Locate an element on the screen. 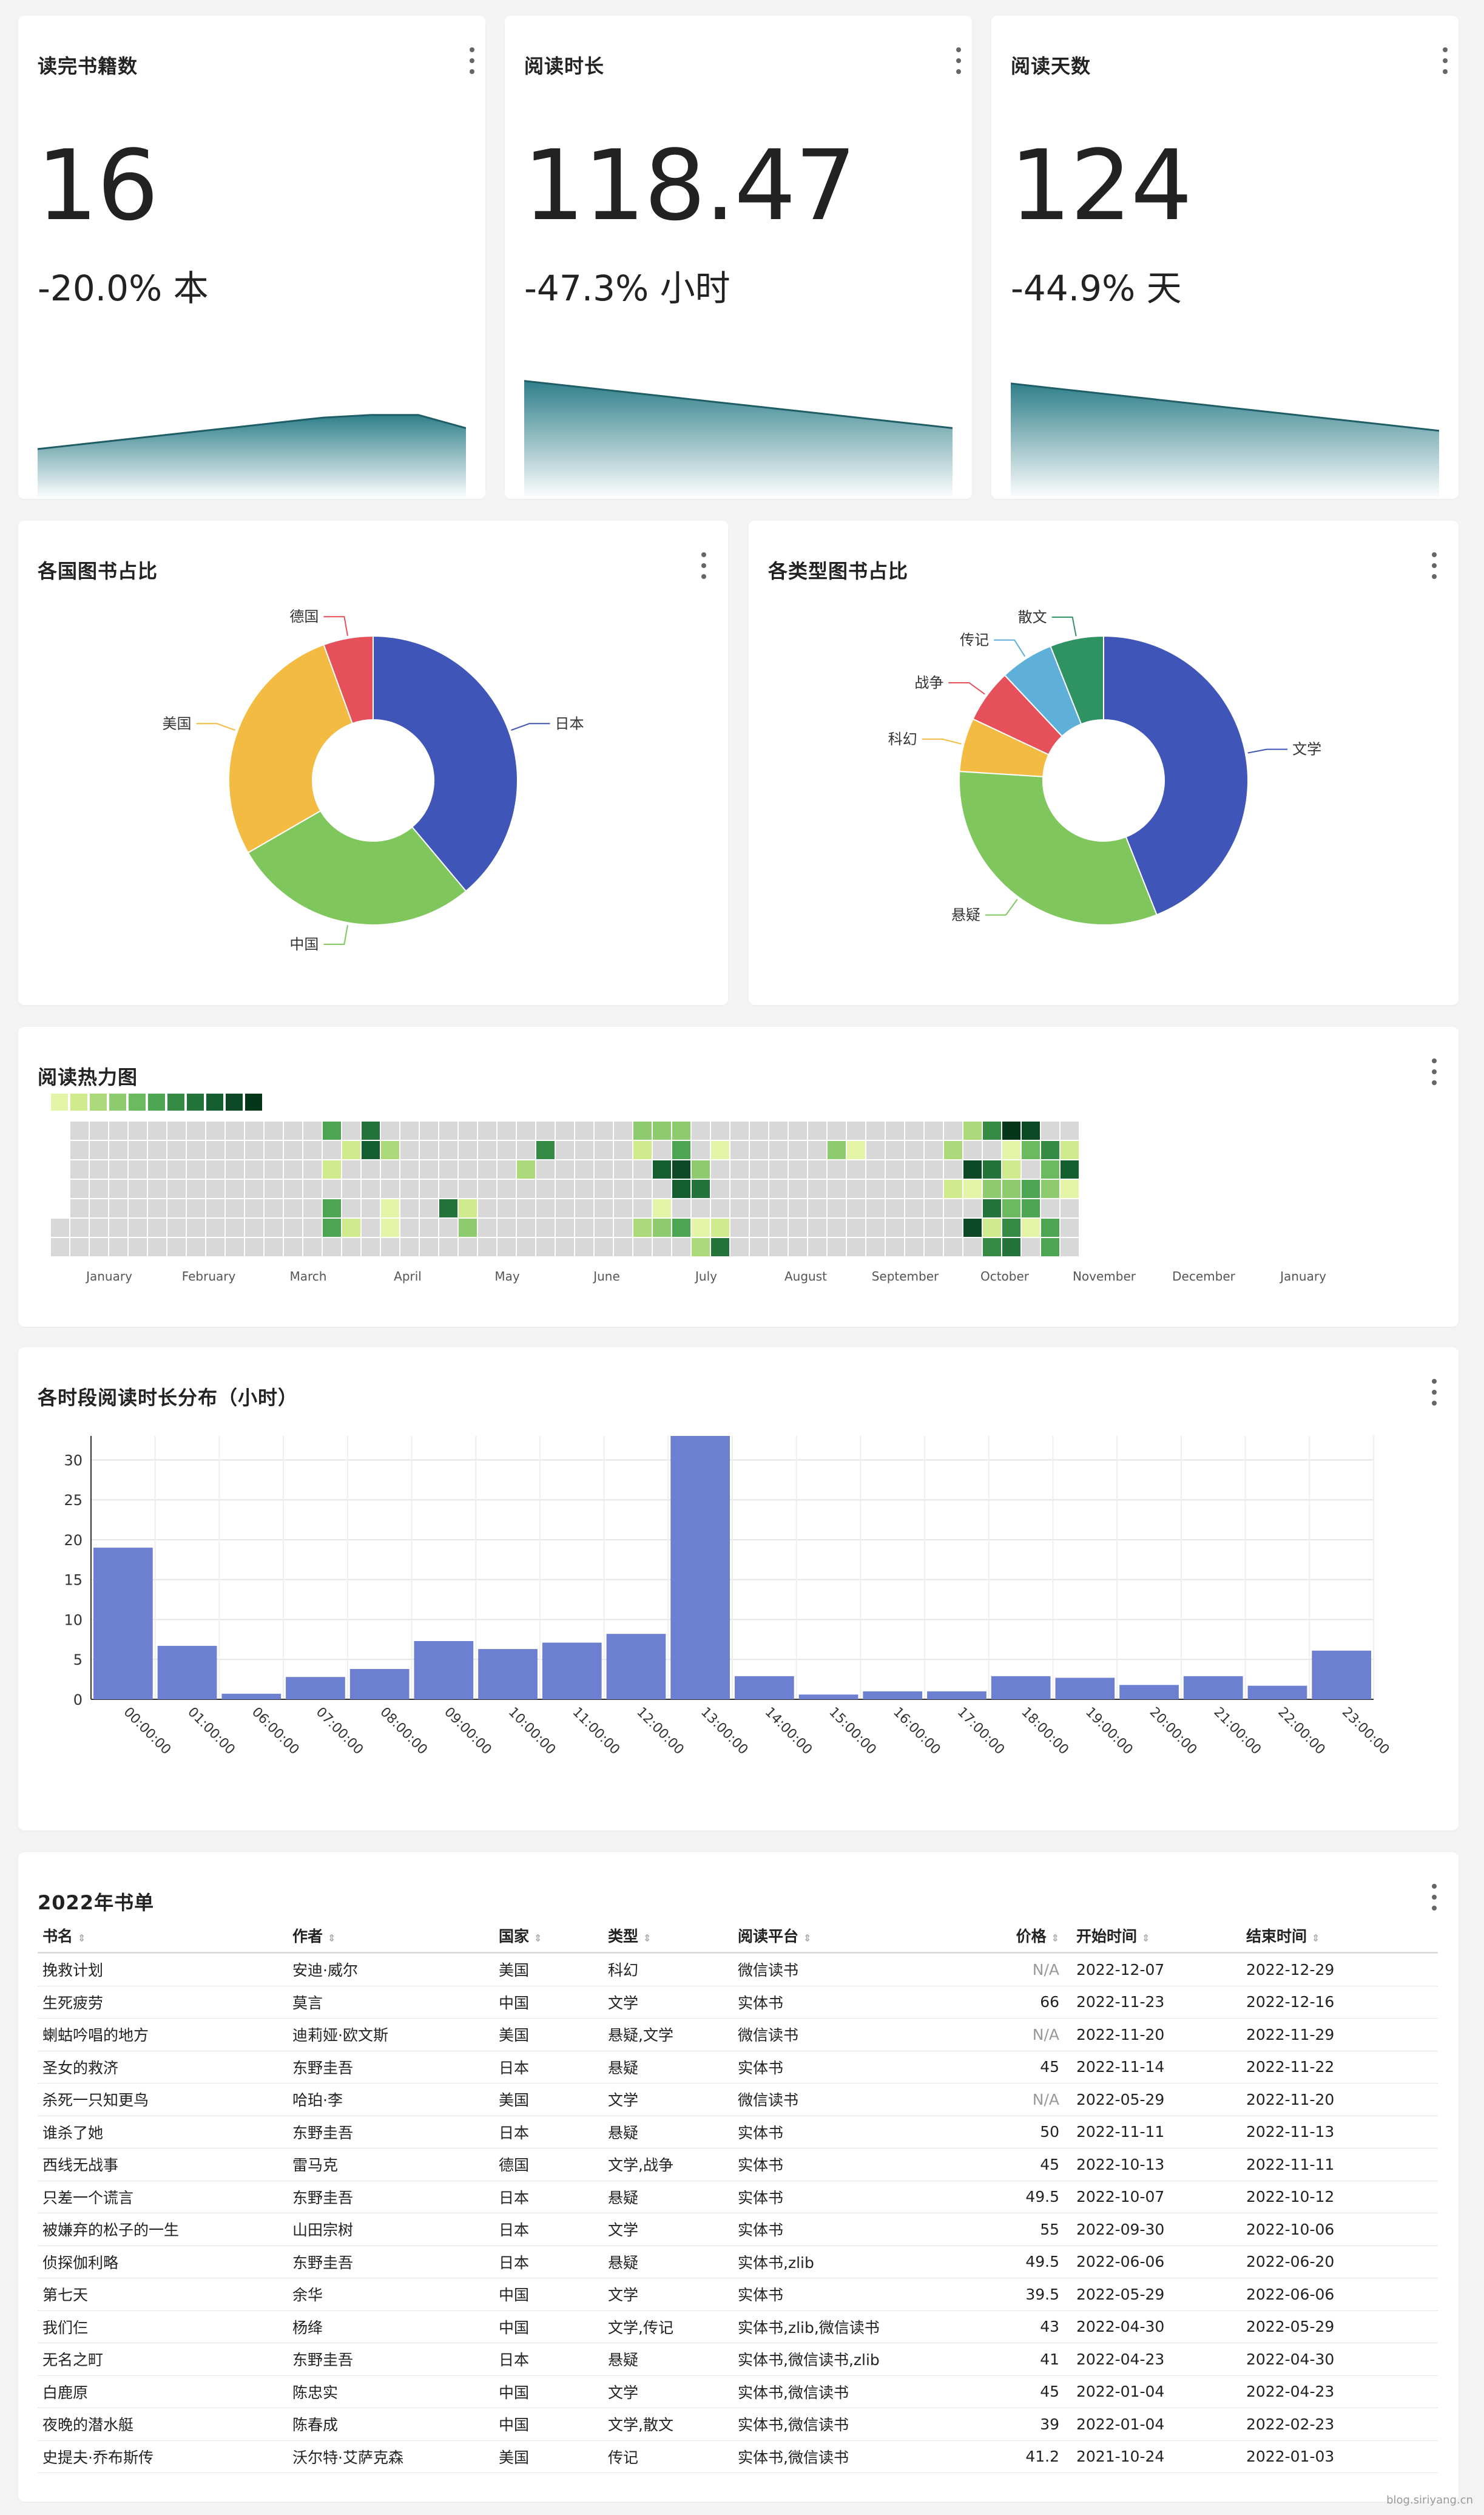  table-cell: 实体书,zlib is located at coordinates (836, 2262).